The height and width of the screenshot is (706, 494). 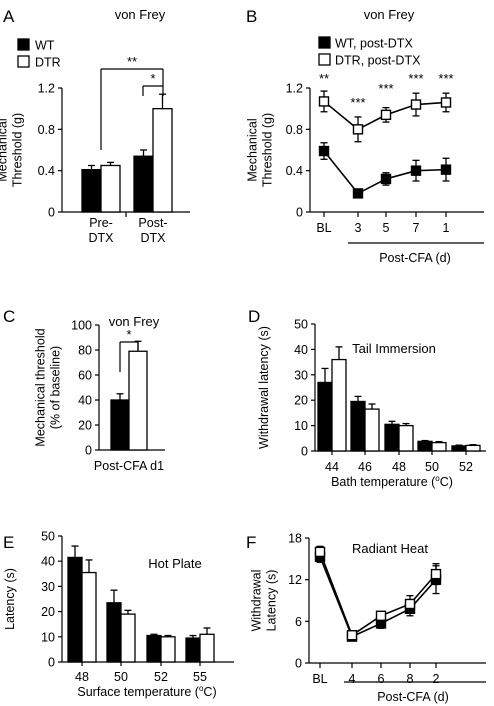 What do you see at coordinates (56, 387) in the screenshot?
I see `y-axis-label: (% of baseline)` at bounding box center [56, 387].